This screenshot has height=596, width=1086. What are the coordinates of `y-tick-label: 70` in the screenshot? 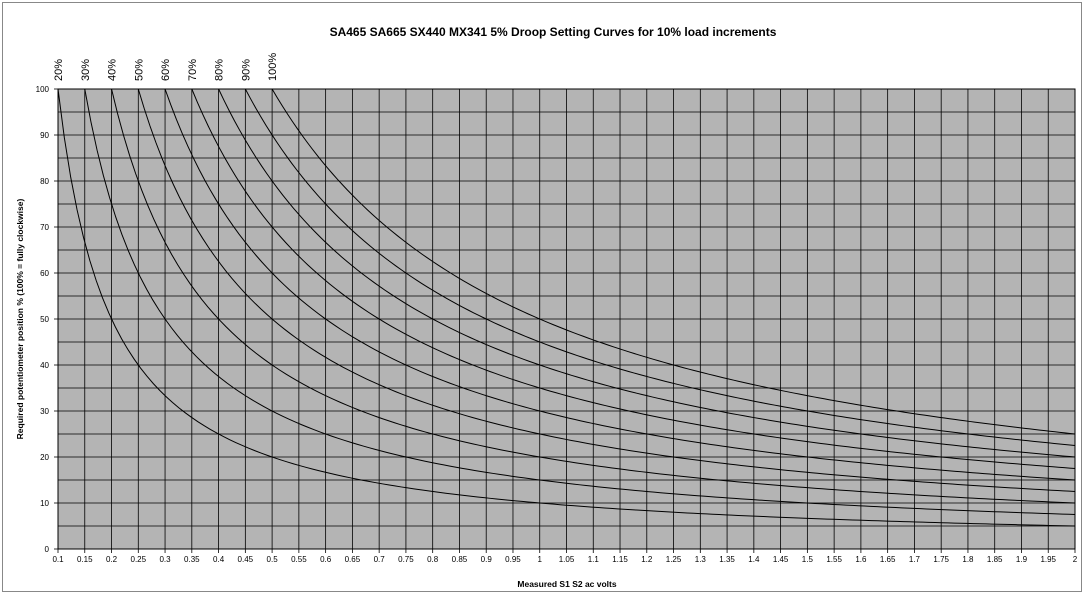 It's located at (44, 227).